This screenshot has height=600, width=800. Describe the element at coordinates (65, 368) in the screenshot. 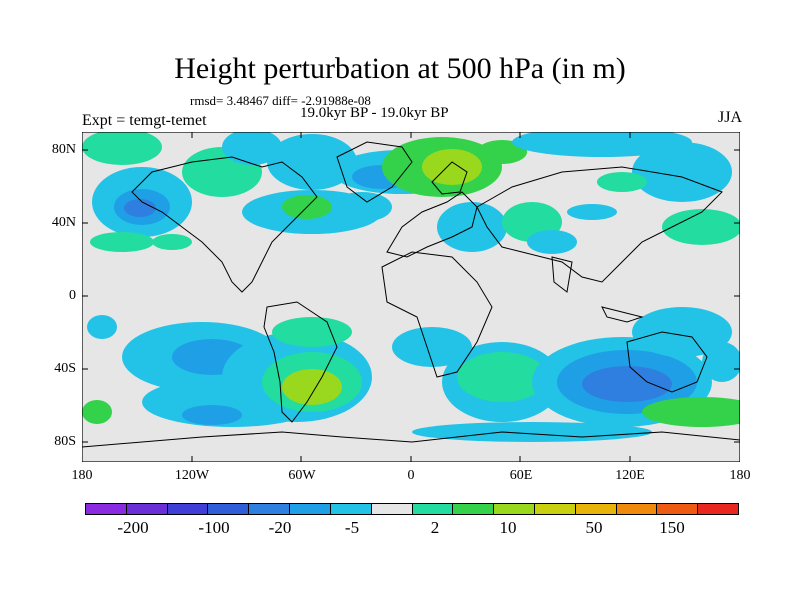

I see `lat-label-40s: 40S` at that location.